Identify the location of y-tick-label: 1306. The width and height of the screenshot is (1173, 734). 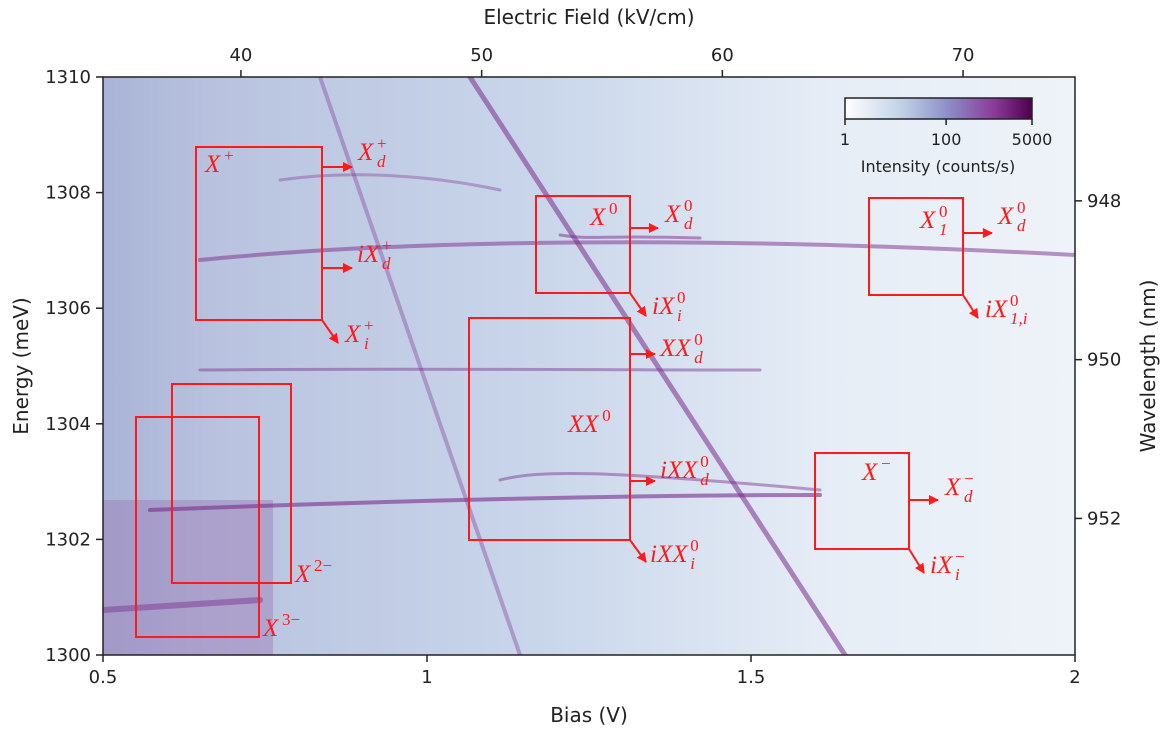
(68, 308).